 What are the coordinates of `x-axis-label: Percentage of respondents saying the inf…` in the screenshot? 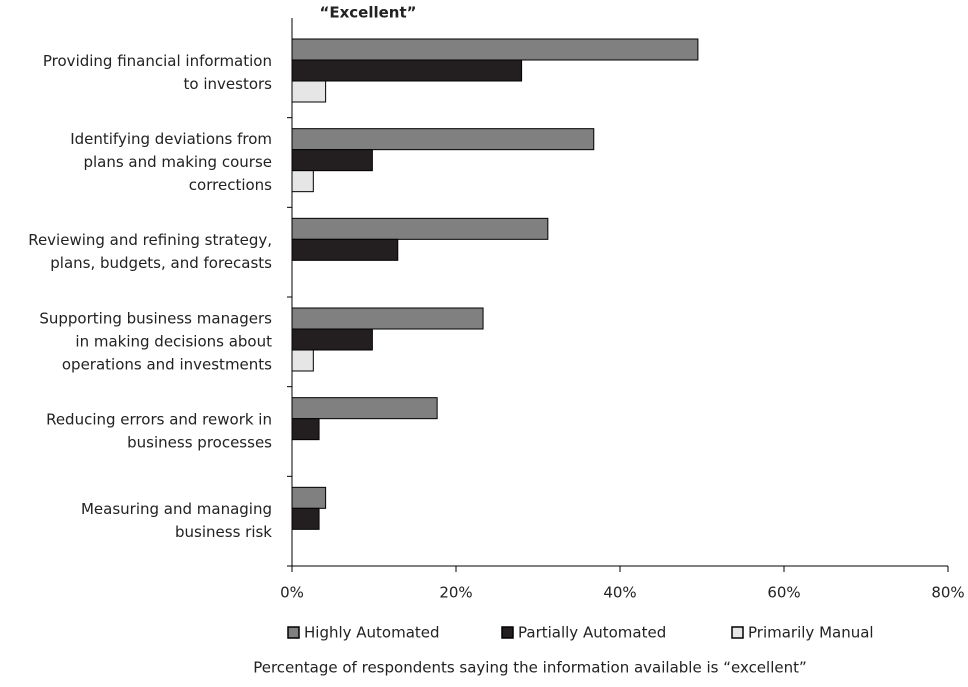 It's located at (530, 668).